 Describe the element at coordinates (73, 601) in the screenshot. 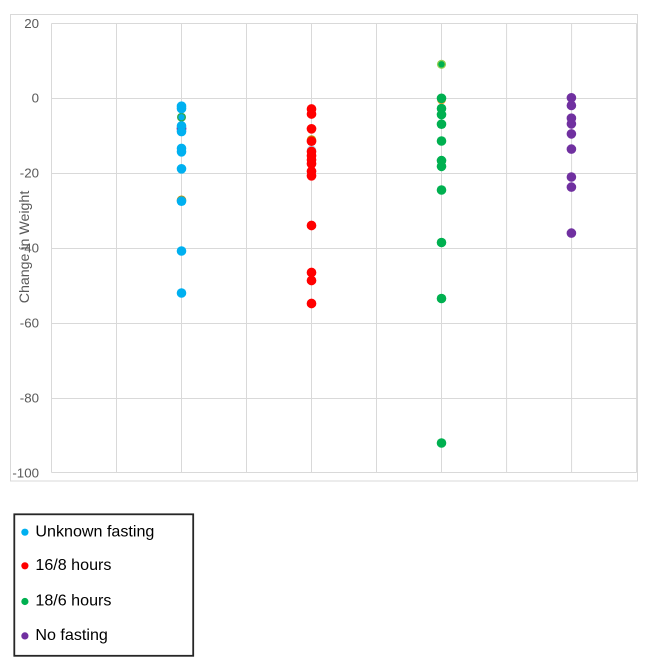

I see `svg-text: 18/6 hours` at that location.